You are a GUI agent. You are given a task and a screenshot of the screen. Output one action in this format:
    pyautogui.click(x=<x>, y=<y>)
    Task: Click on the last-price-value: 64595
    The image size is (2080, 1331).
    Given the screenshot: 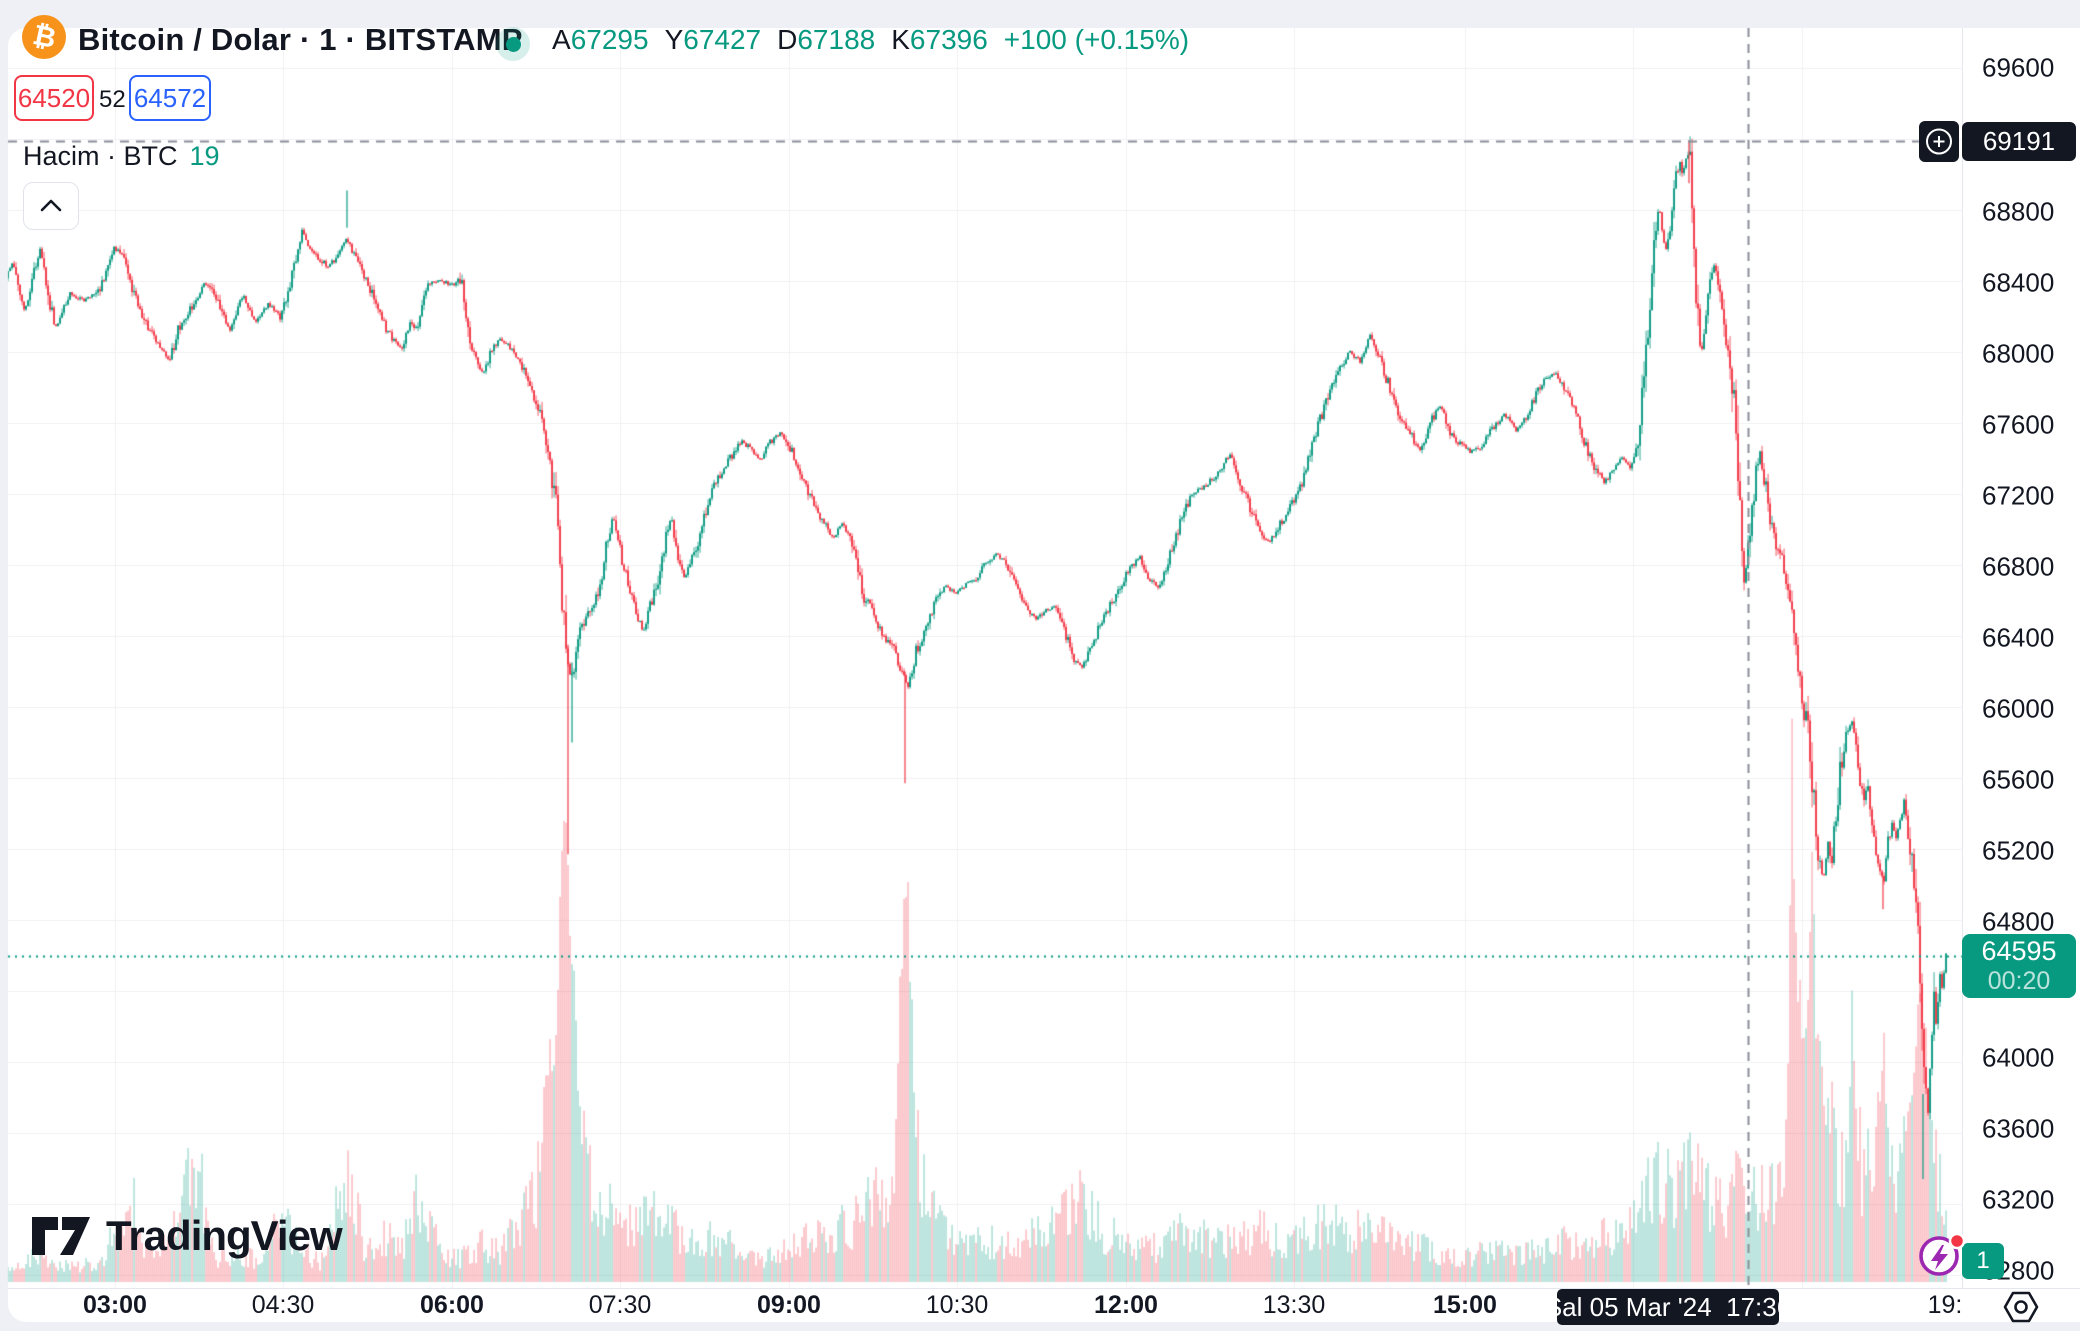 What is the action you would take?
    pyautogui.click(x=2019, y=951)
    